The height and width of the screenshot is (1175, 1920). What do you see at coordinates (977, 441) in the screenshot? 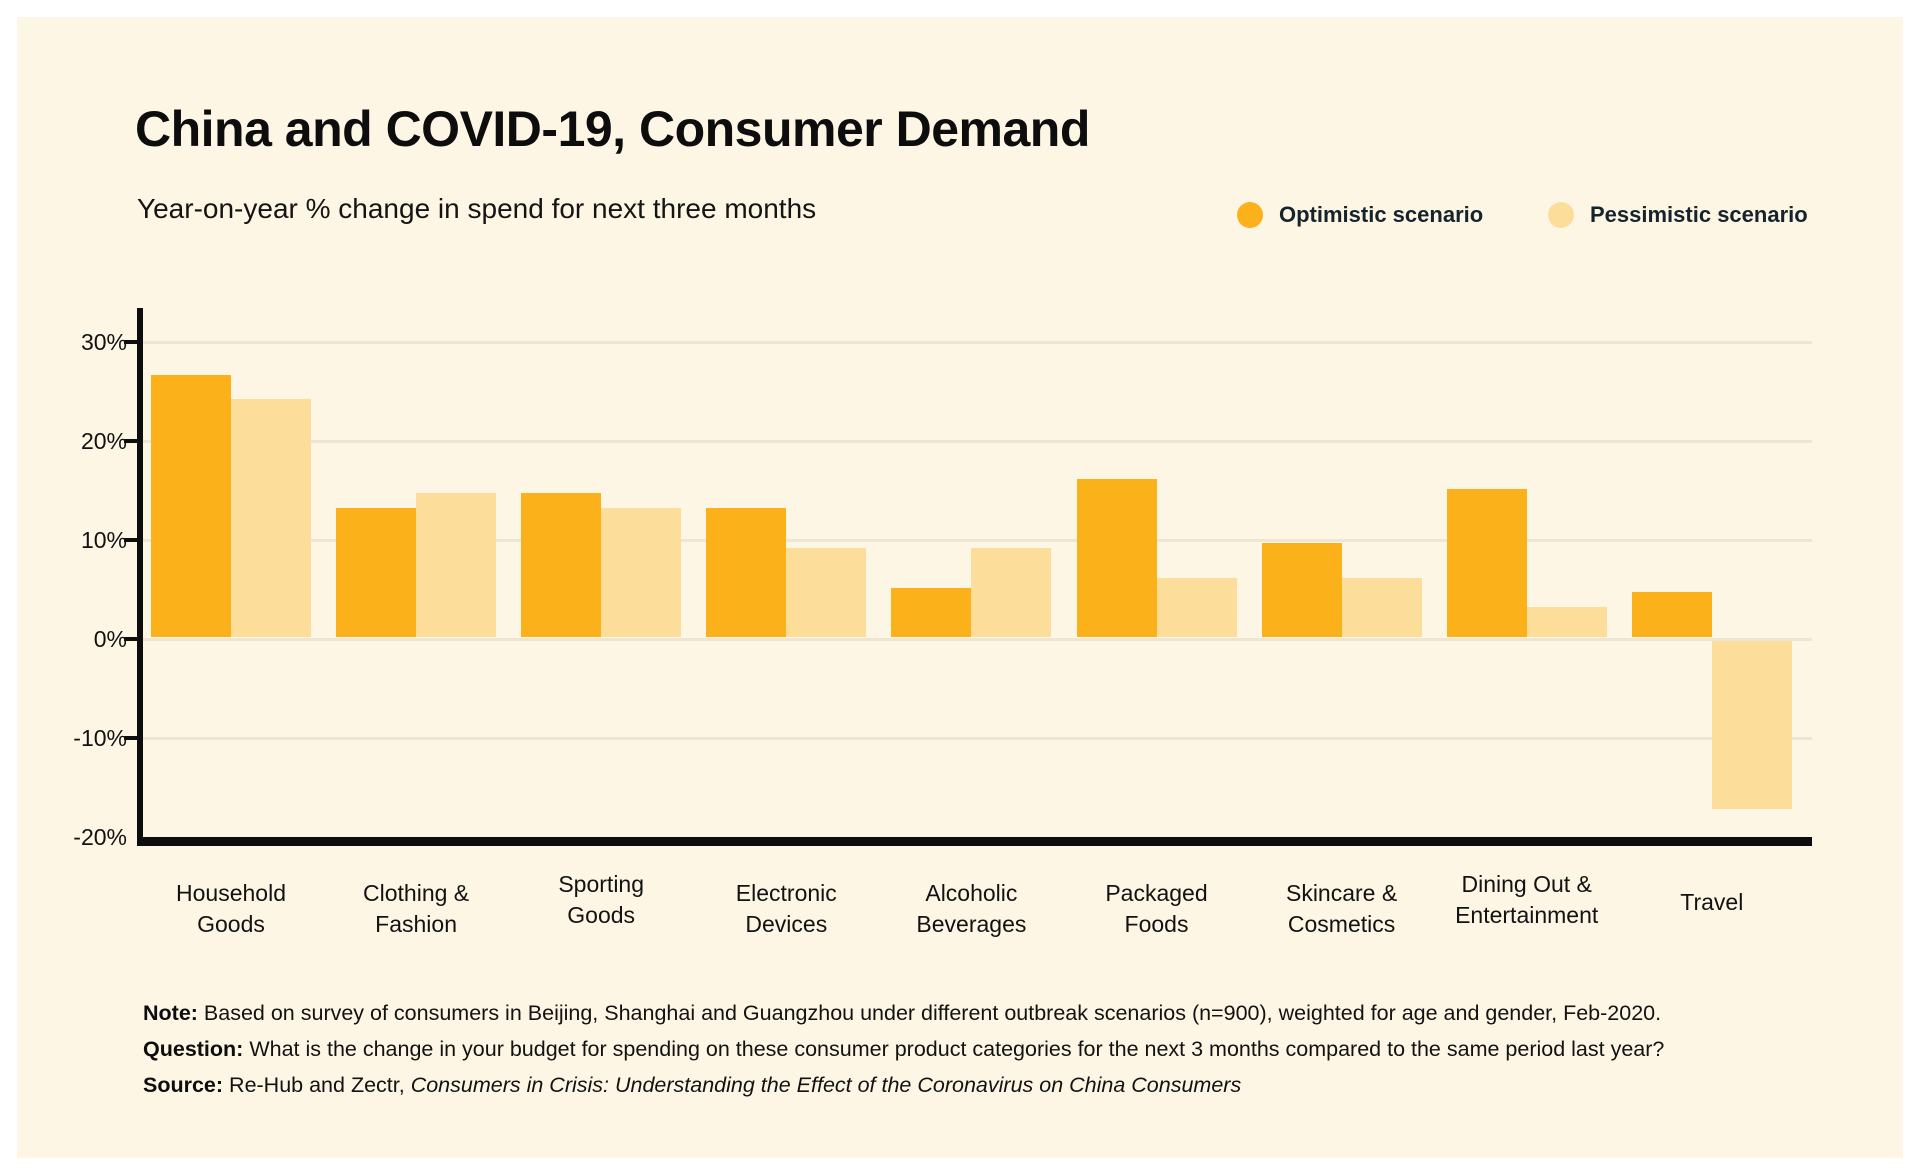
I see `gridline-20%` at bounding box center [977, 441].